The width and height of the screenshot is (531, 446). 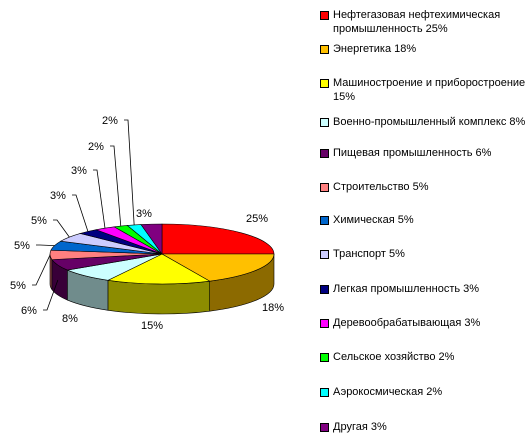 What do you see at coordinates (412, 153) in the screenshot?
I see `legend-label: Пищевая промышленность 6%` at bounding box center [412, 153].